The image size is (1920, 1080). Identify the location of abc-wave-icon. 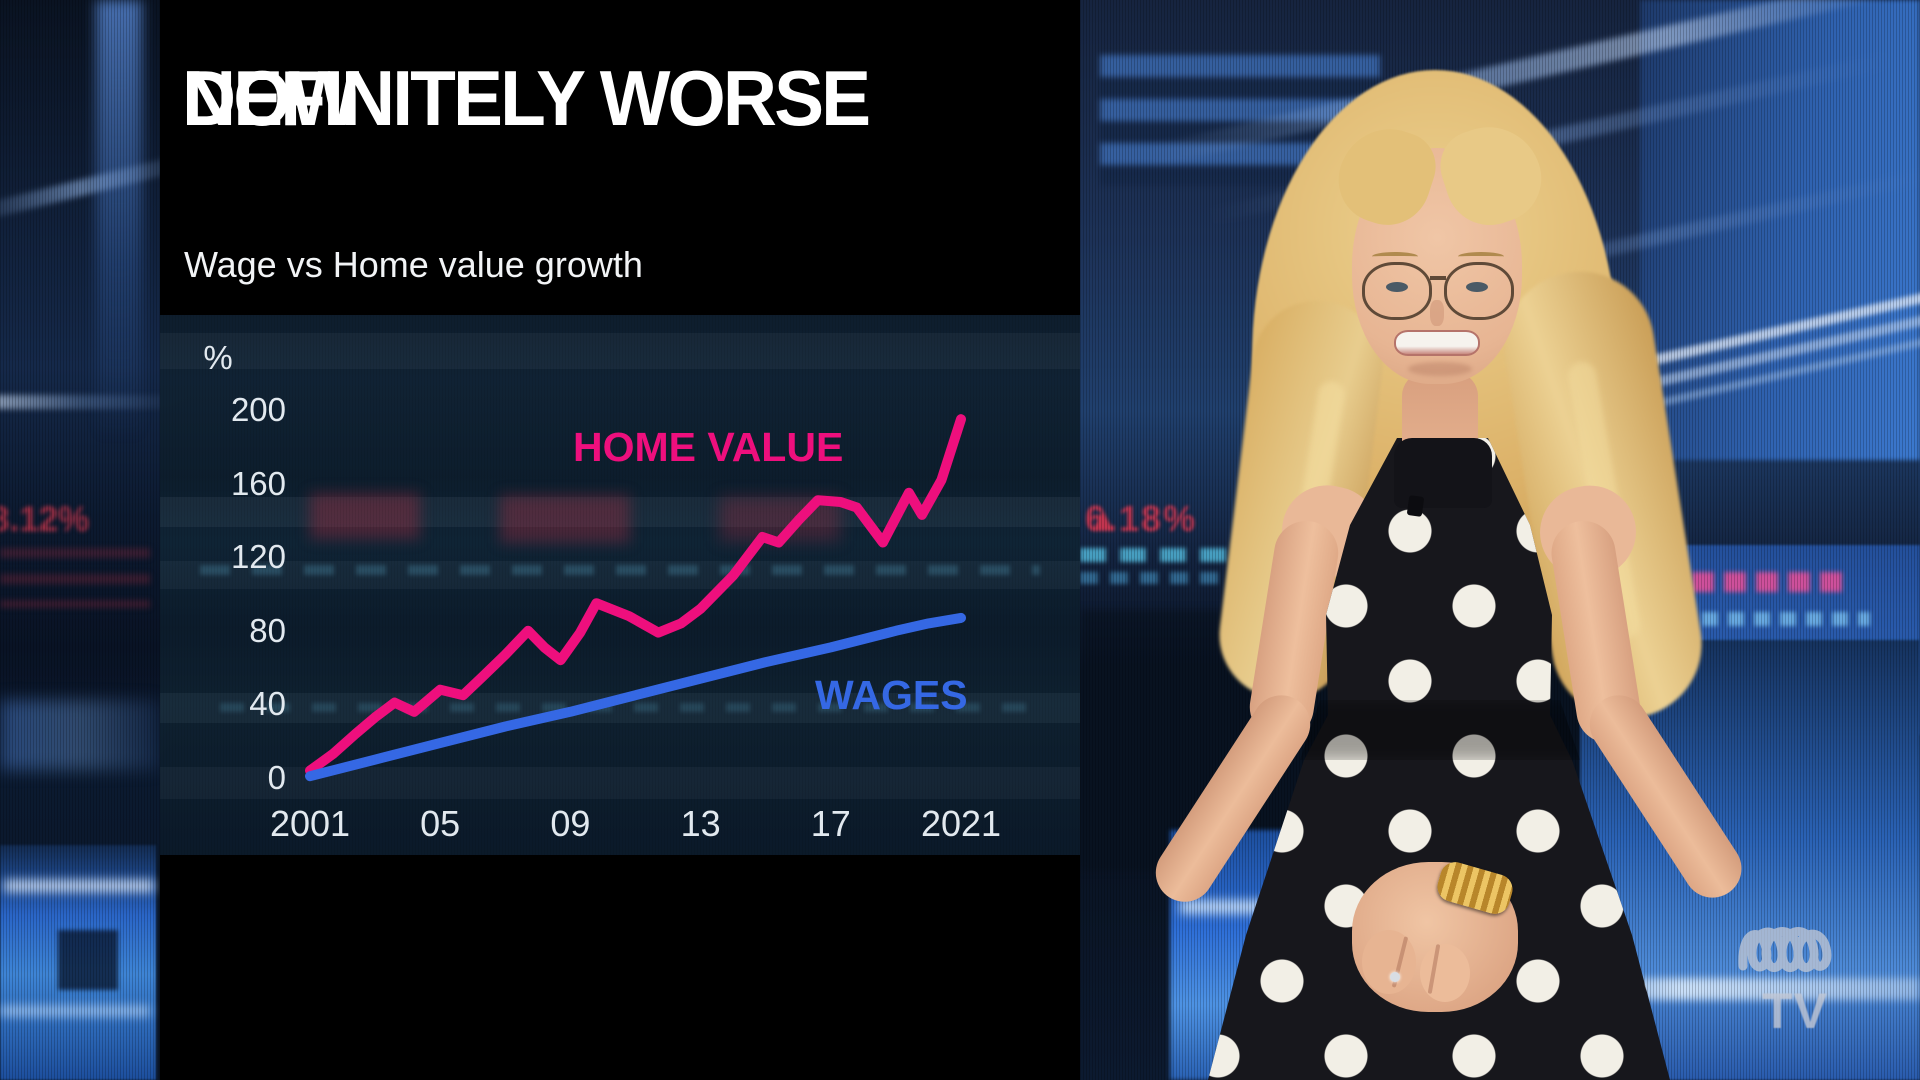
(1785, 950).